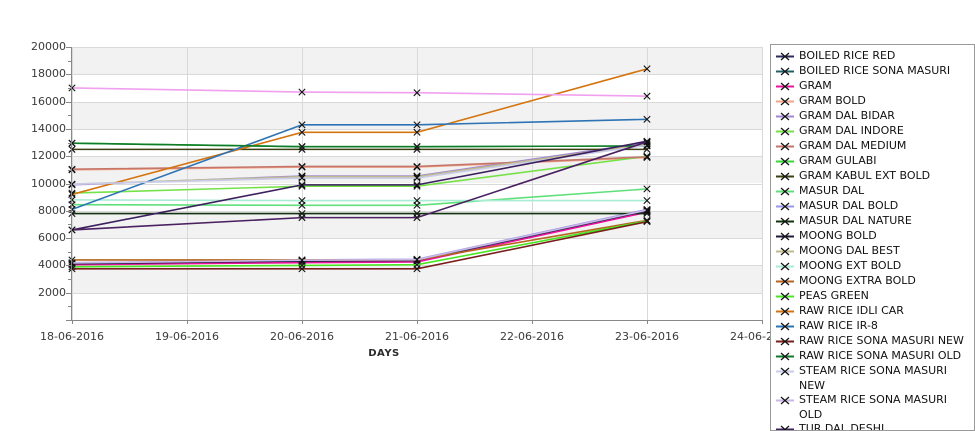  Describe the element at coordinates (832, 100) in the screenshot. I see `legend-item-label: GRAM BOLD` at that location.